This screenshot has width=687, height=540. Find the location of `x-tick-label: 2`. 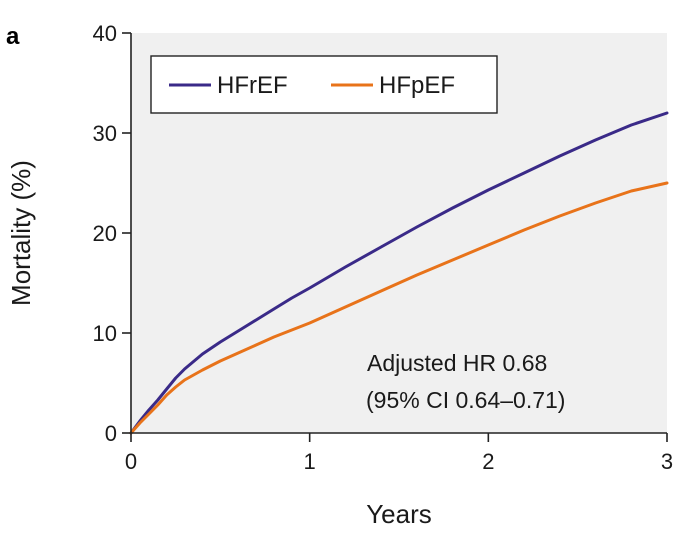

x-tick-label: 2 is located at coordinates (488, 461).